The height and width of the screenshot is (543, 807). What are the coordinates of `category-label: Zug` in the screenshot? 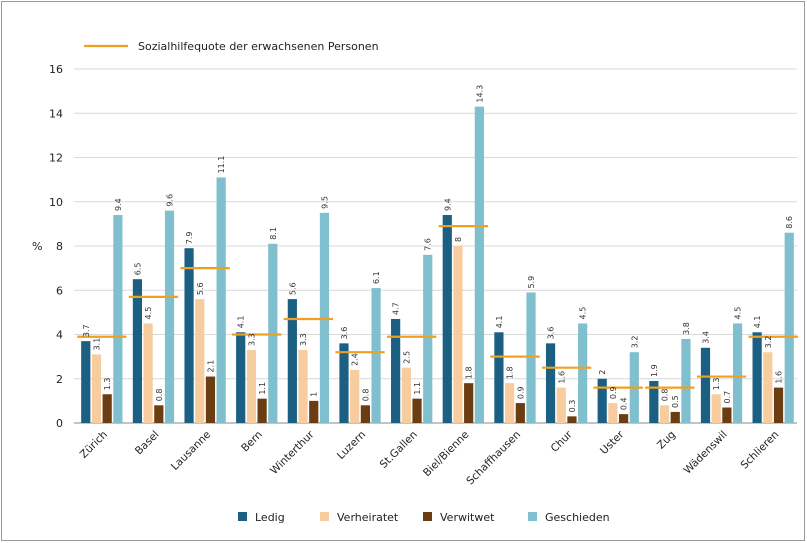 It's located at (666, 440).